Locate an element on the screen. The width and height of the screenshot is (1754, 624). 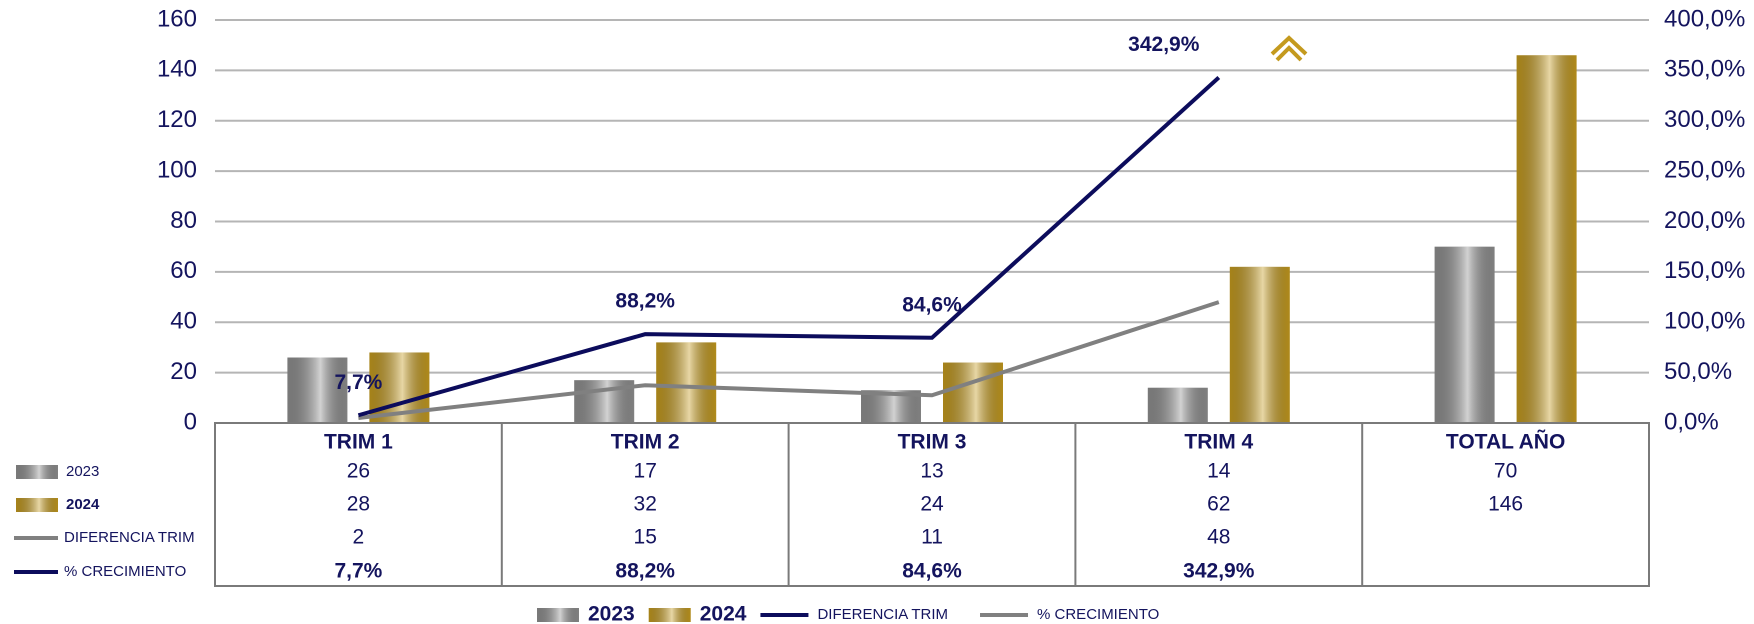
table-cell: 2 is located at coordinates (359, 537).